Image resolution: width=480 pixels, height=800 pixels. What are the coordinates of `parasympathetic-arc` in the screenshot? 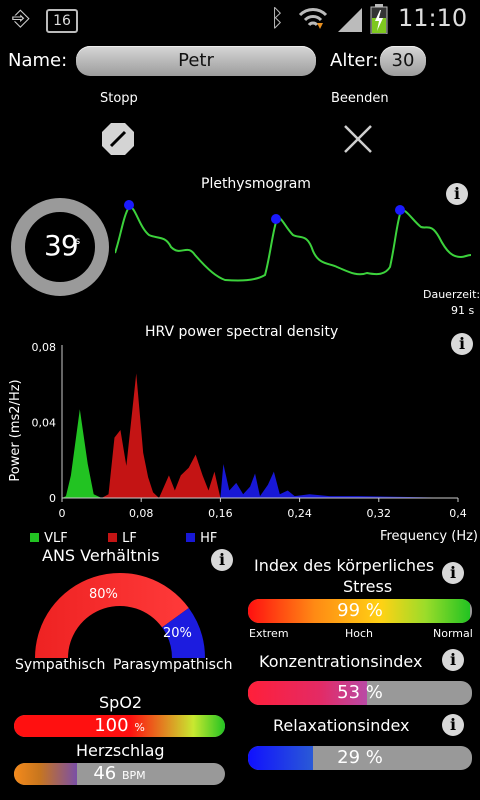 It's located at (183, 633).